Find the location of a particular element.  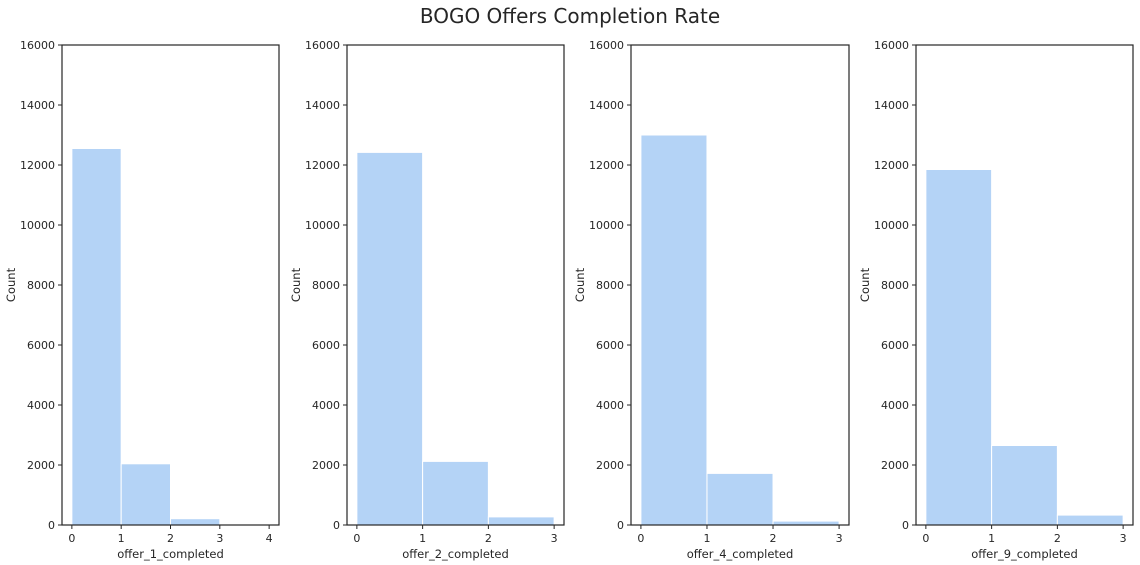

panel-2-xtick-label: 1 is located at coordinates (422, 538).